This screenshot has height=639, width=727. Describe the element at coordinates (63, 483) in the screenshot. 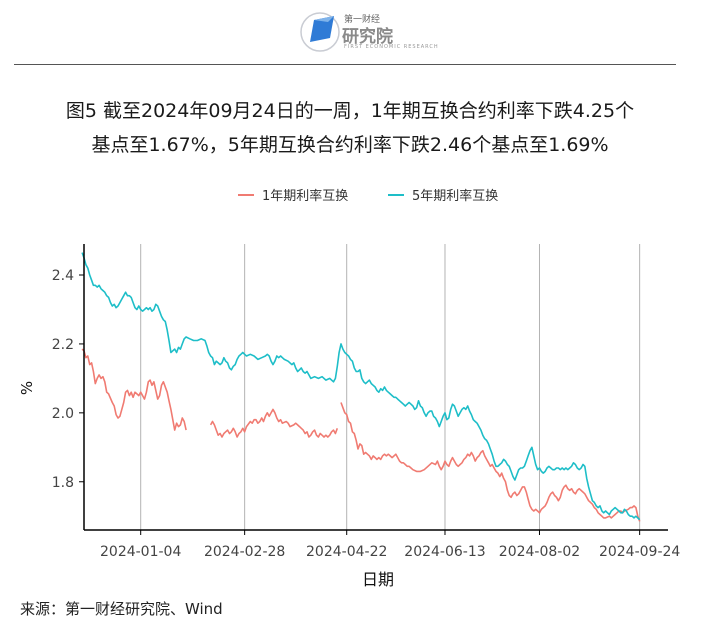

I see `y-tick-label-0: 1.8` at that location.